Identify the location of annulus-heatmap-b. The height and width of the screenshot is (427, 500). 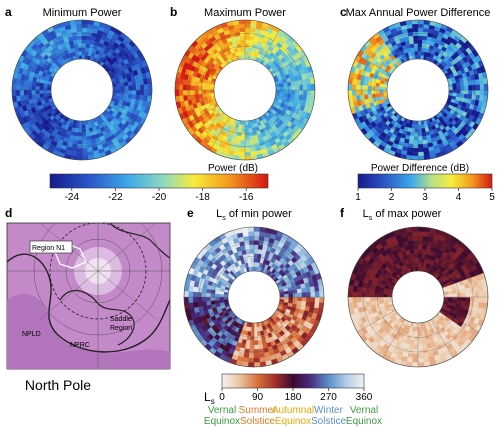
(245, 90).